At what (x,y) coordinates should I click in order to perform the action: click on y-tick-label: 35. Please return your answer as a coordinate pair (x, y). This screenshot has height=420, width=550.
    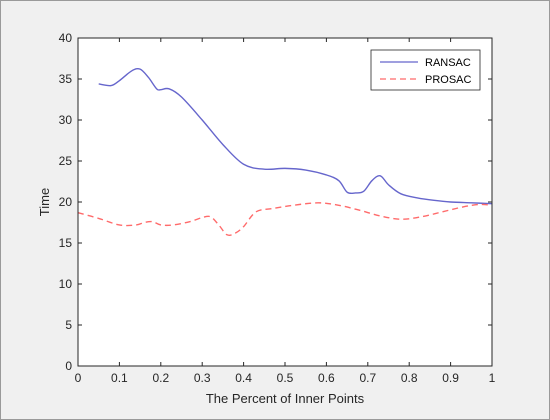
    Looking at the image, I should click on (66, 79).